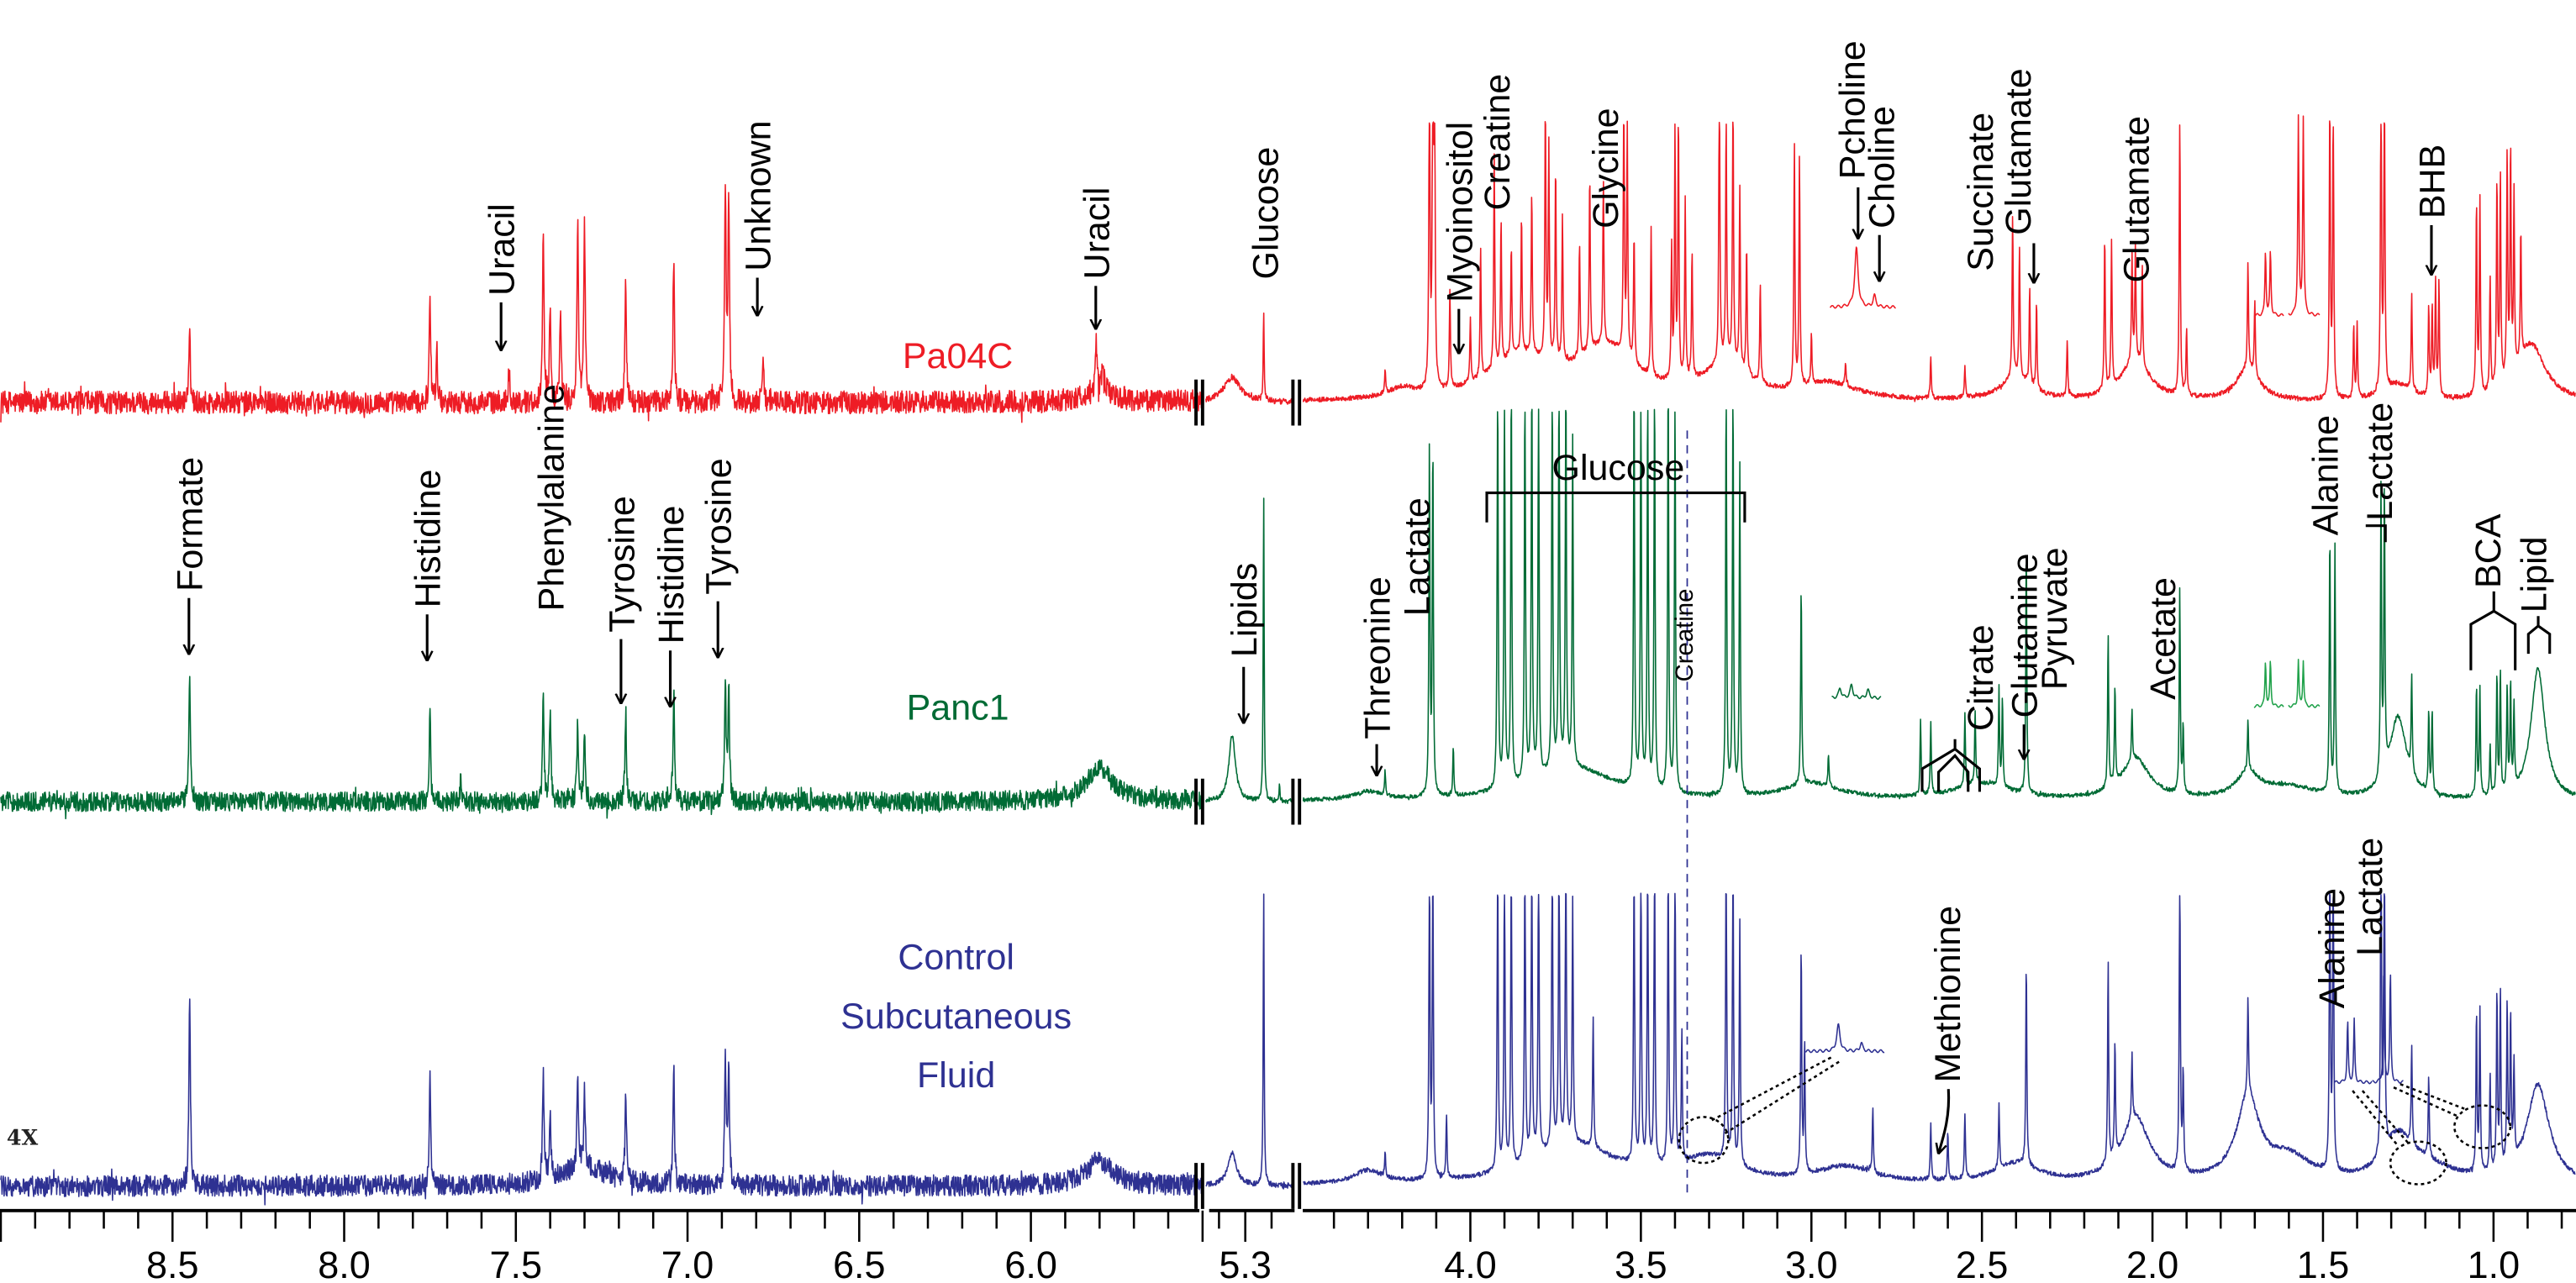 The height and width of the screenshot is (1283, 2576). Describe the element at coordinates (2488, 550) in the screenshot. I see `peak-label: BCA` at that location.